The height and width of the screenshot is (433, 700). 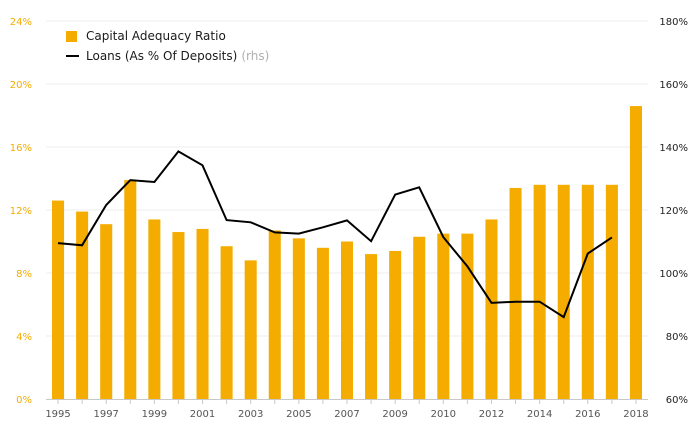 What do you see at coordinates (202, 313) in the screenshot?
I see `bar-2001` at bounding box center [202, 313].